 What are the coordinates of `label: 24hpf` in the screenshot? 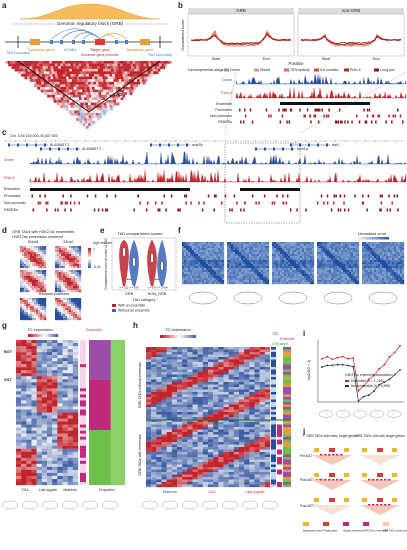 It's located at (68, 242).